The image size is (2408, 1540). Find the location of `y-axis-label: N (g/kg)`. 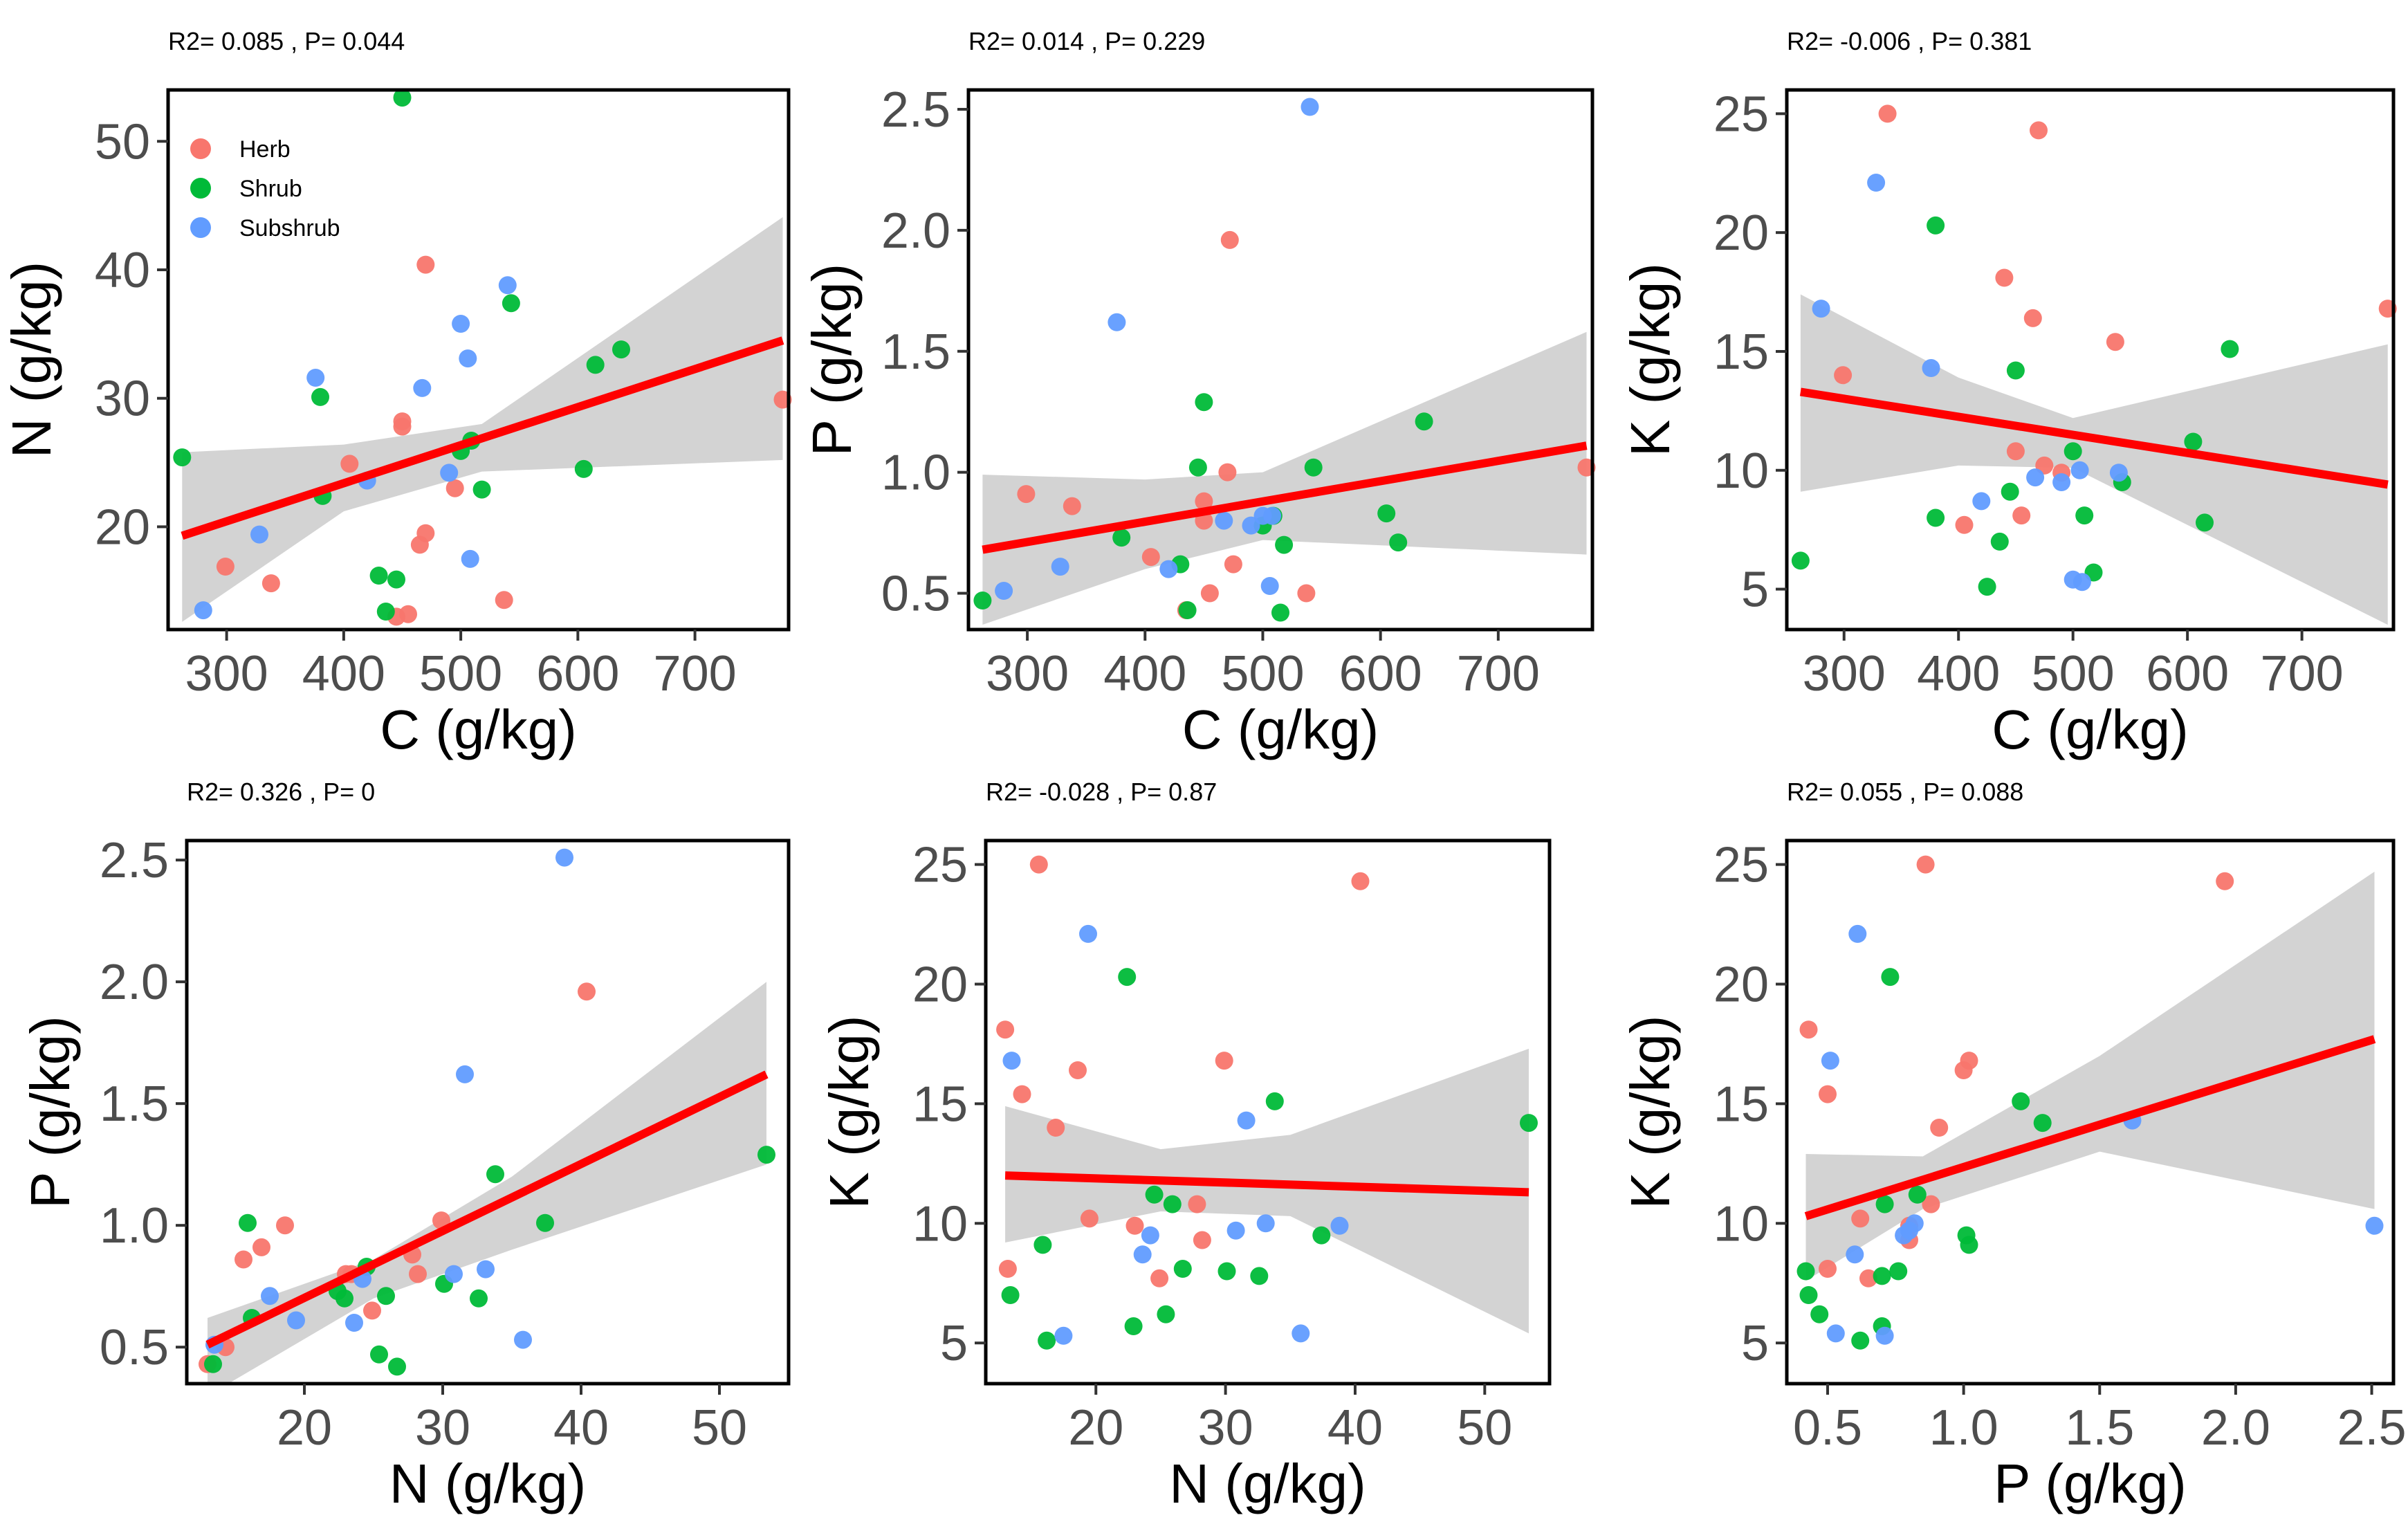

y-axis-label: N (g/kg) is located at coordinates (31, 360).